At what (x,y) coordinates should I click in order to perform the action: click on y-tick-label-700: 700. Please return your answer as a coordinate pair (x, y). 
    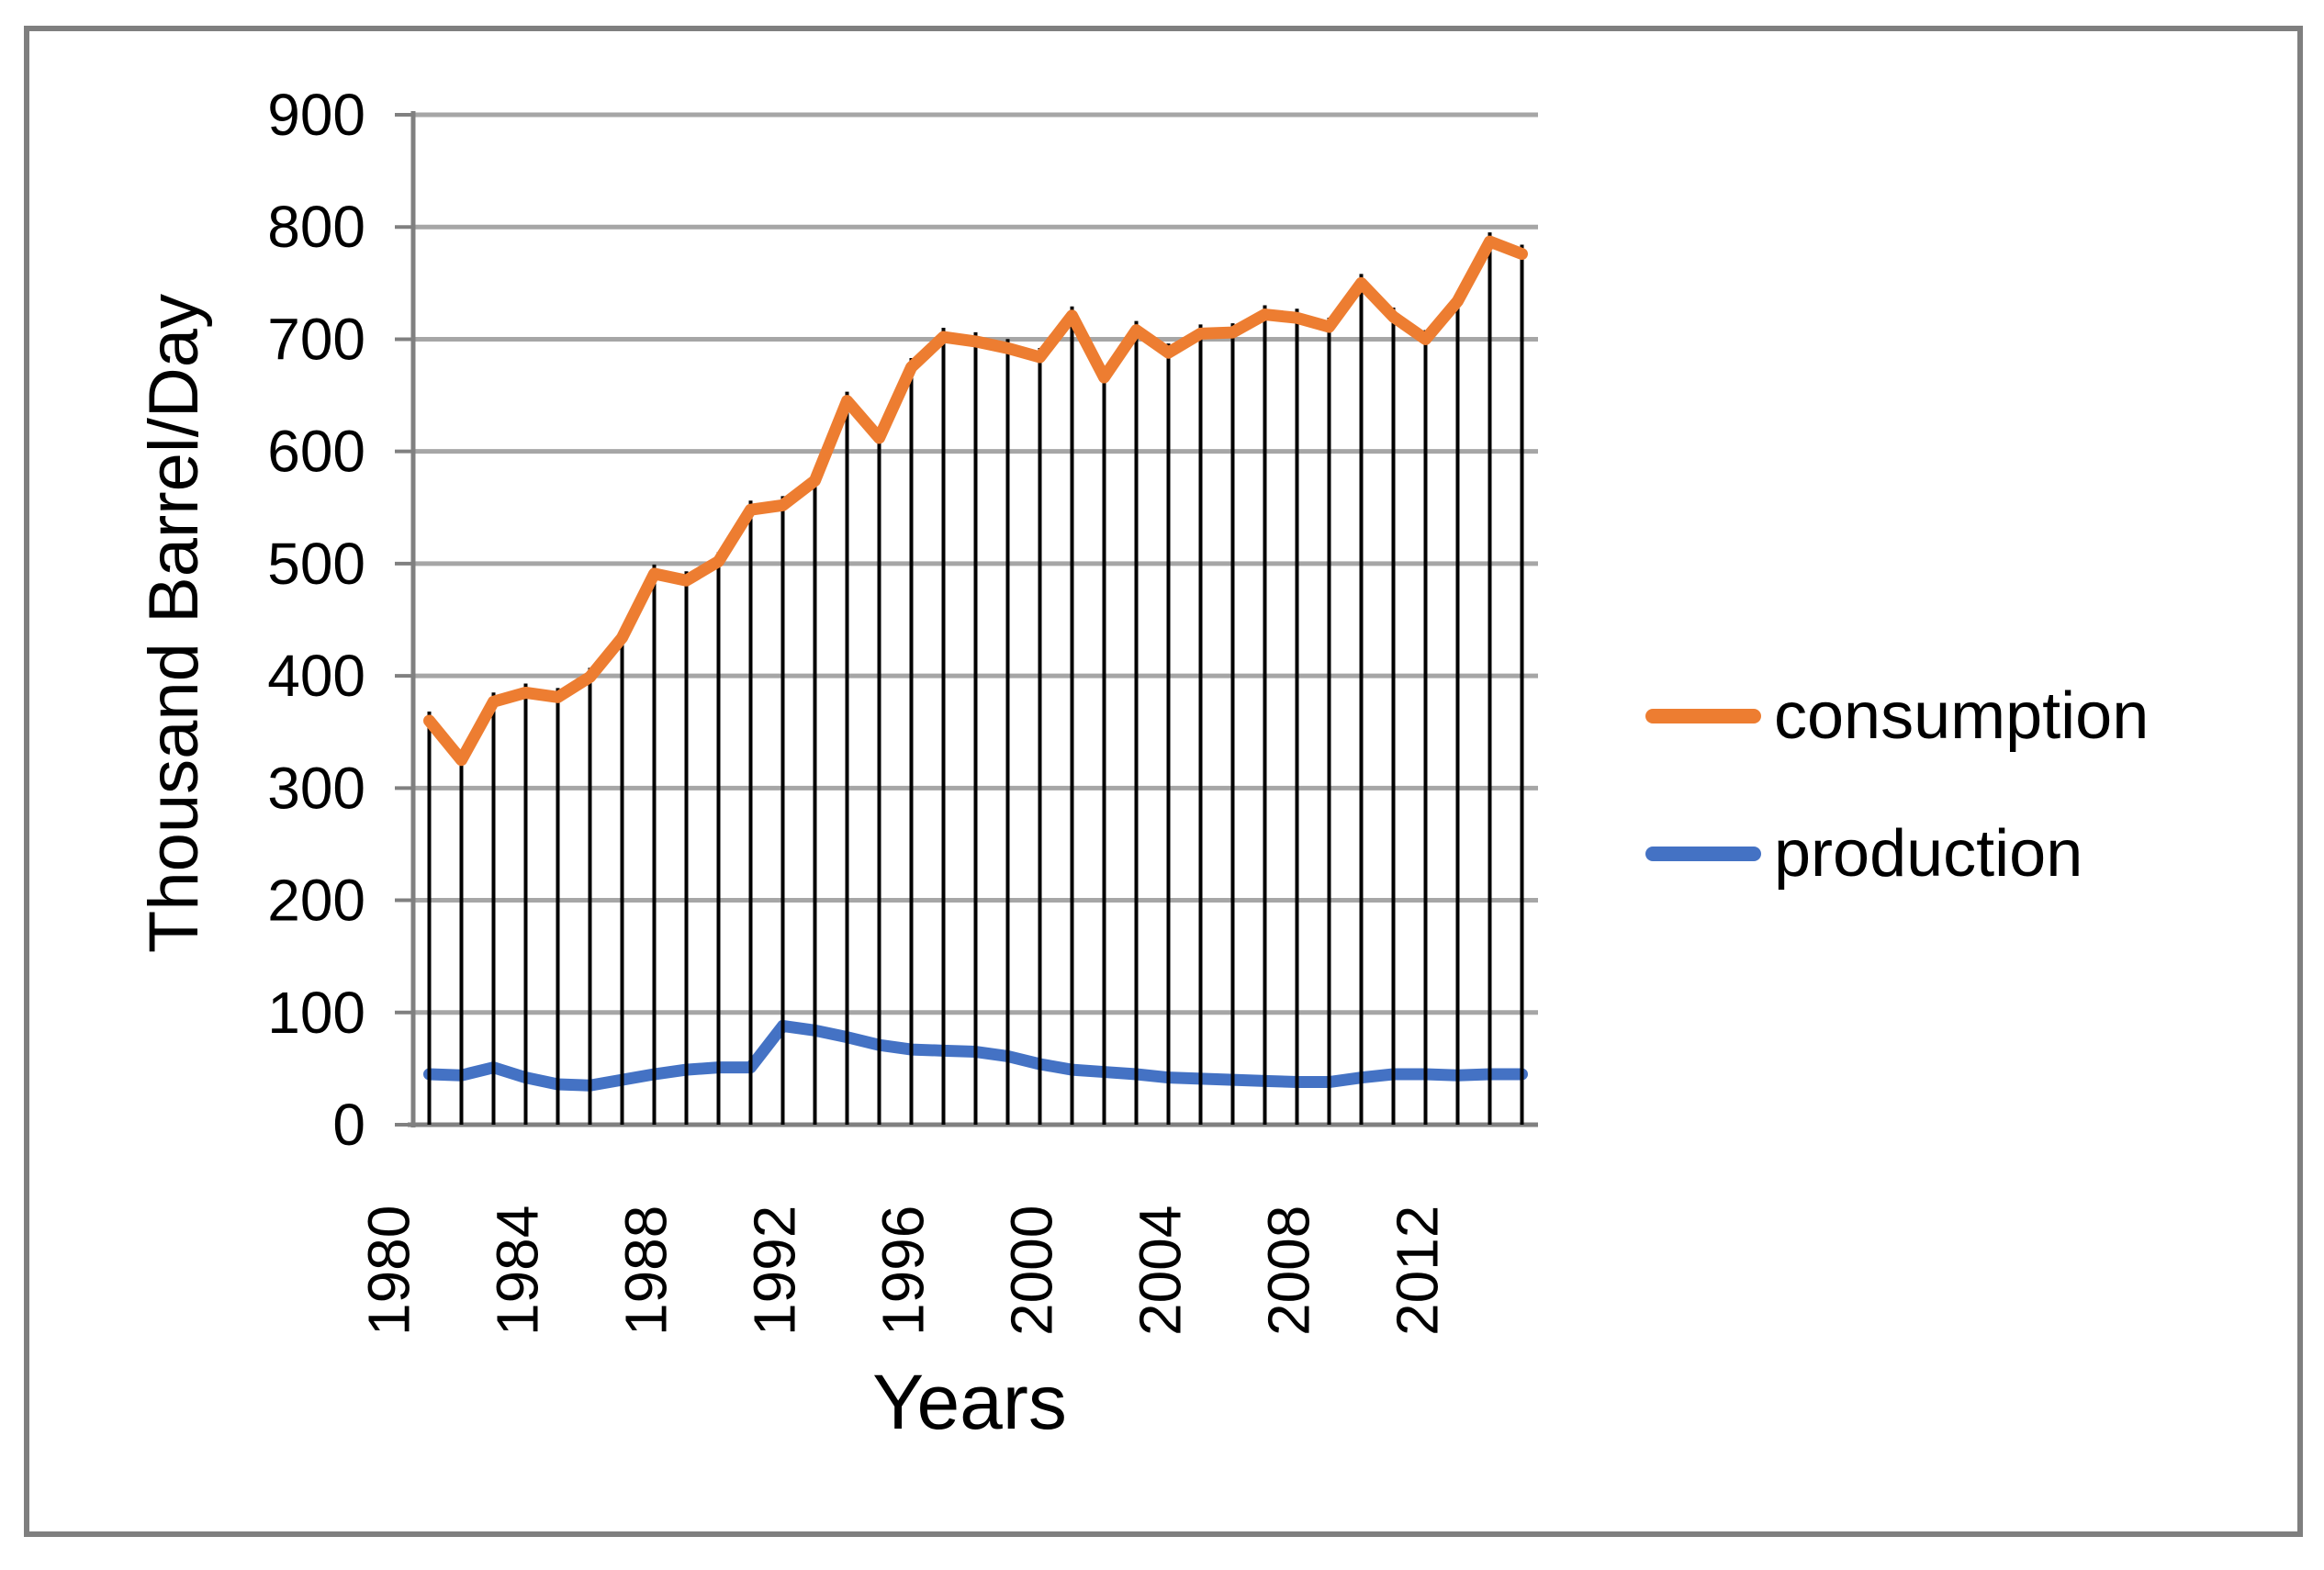
    Looking at the image, I should click on (316, 339).